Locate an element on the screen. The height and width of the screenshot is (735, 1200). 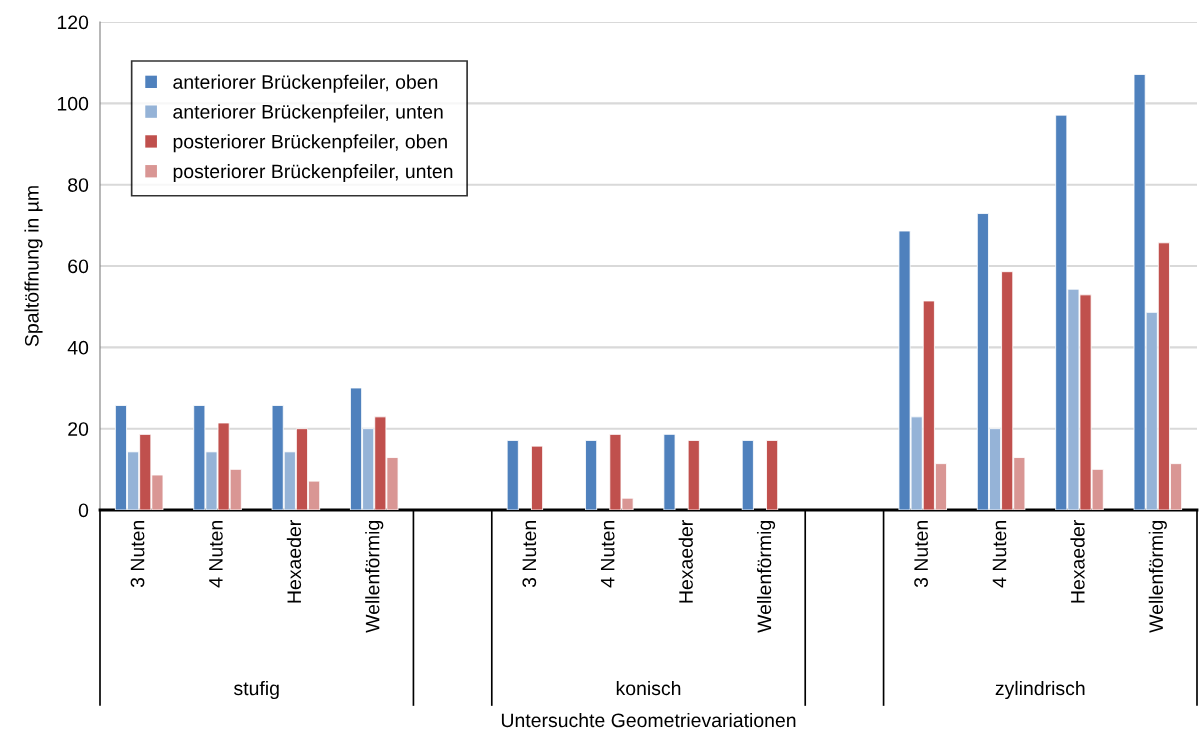
y-axis-title: Spaltöffnung in µm is located at coordinates (33, 266).